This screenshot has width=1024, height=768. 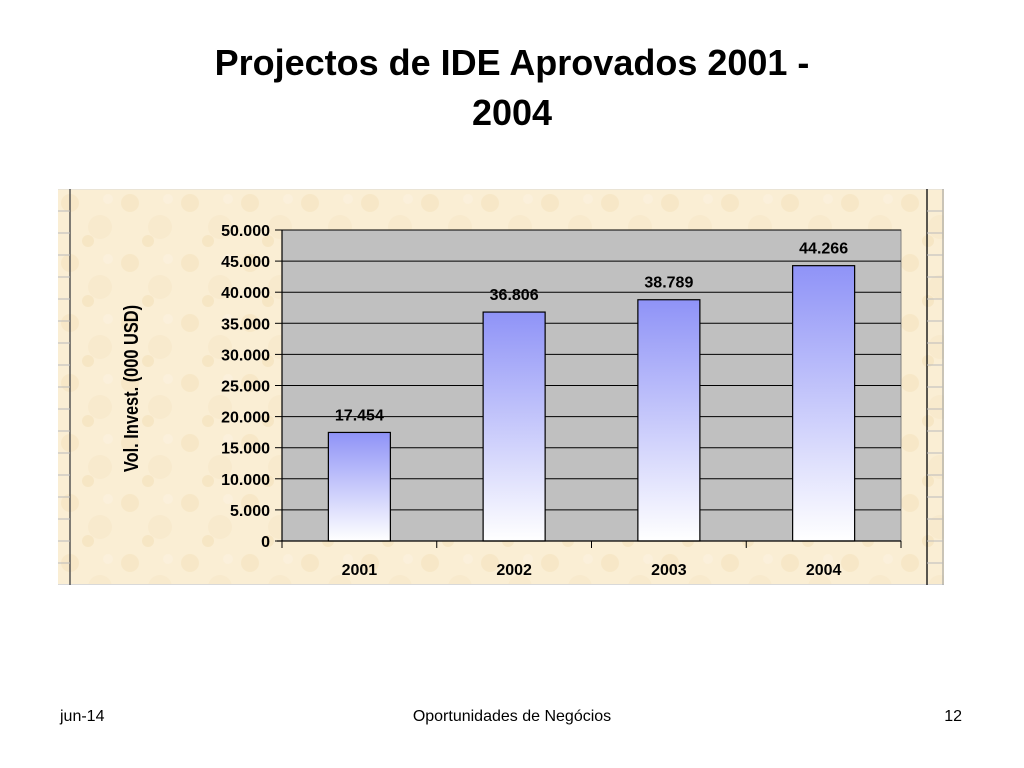 What do you see at coordinates (512, 88) in the screenshot?
I see `slide-title: Projectos de IDE Aprovados 2001 - 2004` at bounding box center [512, 88].